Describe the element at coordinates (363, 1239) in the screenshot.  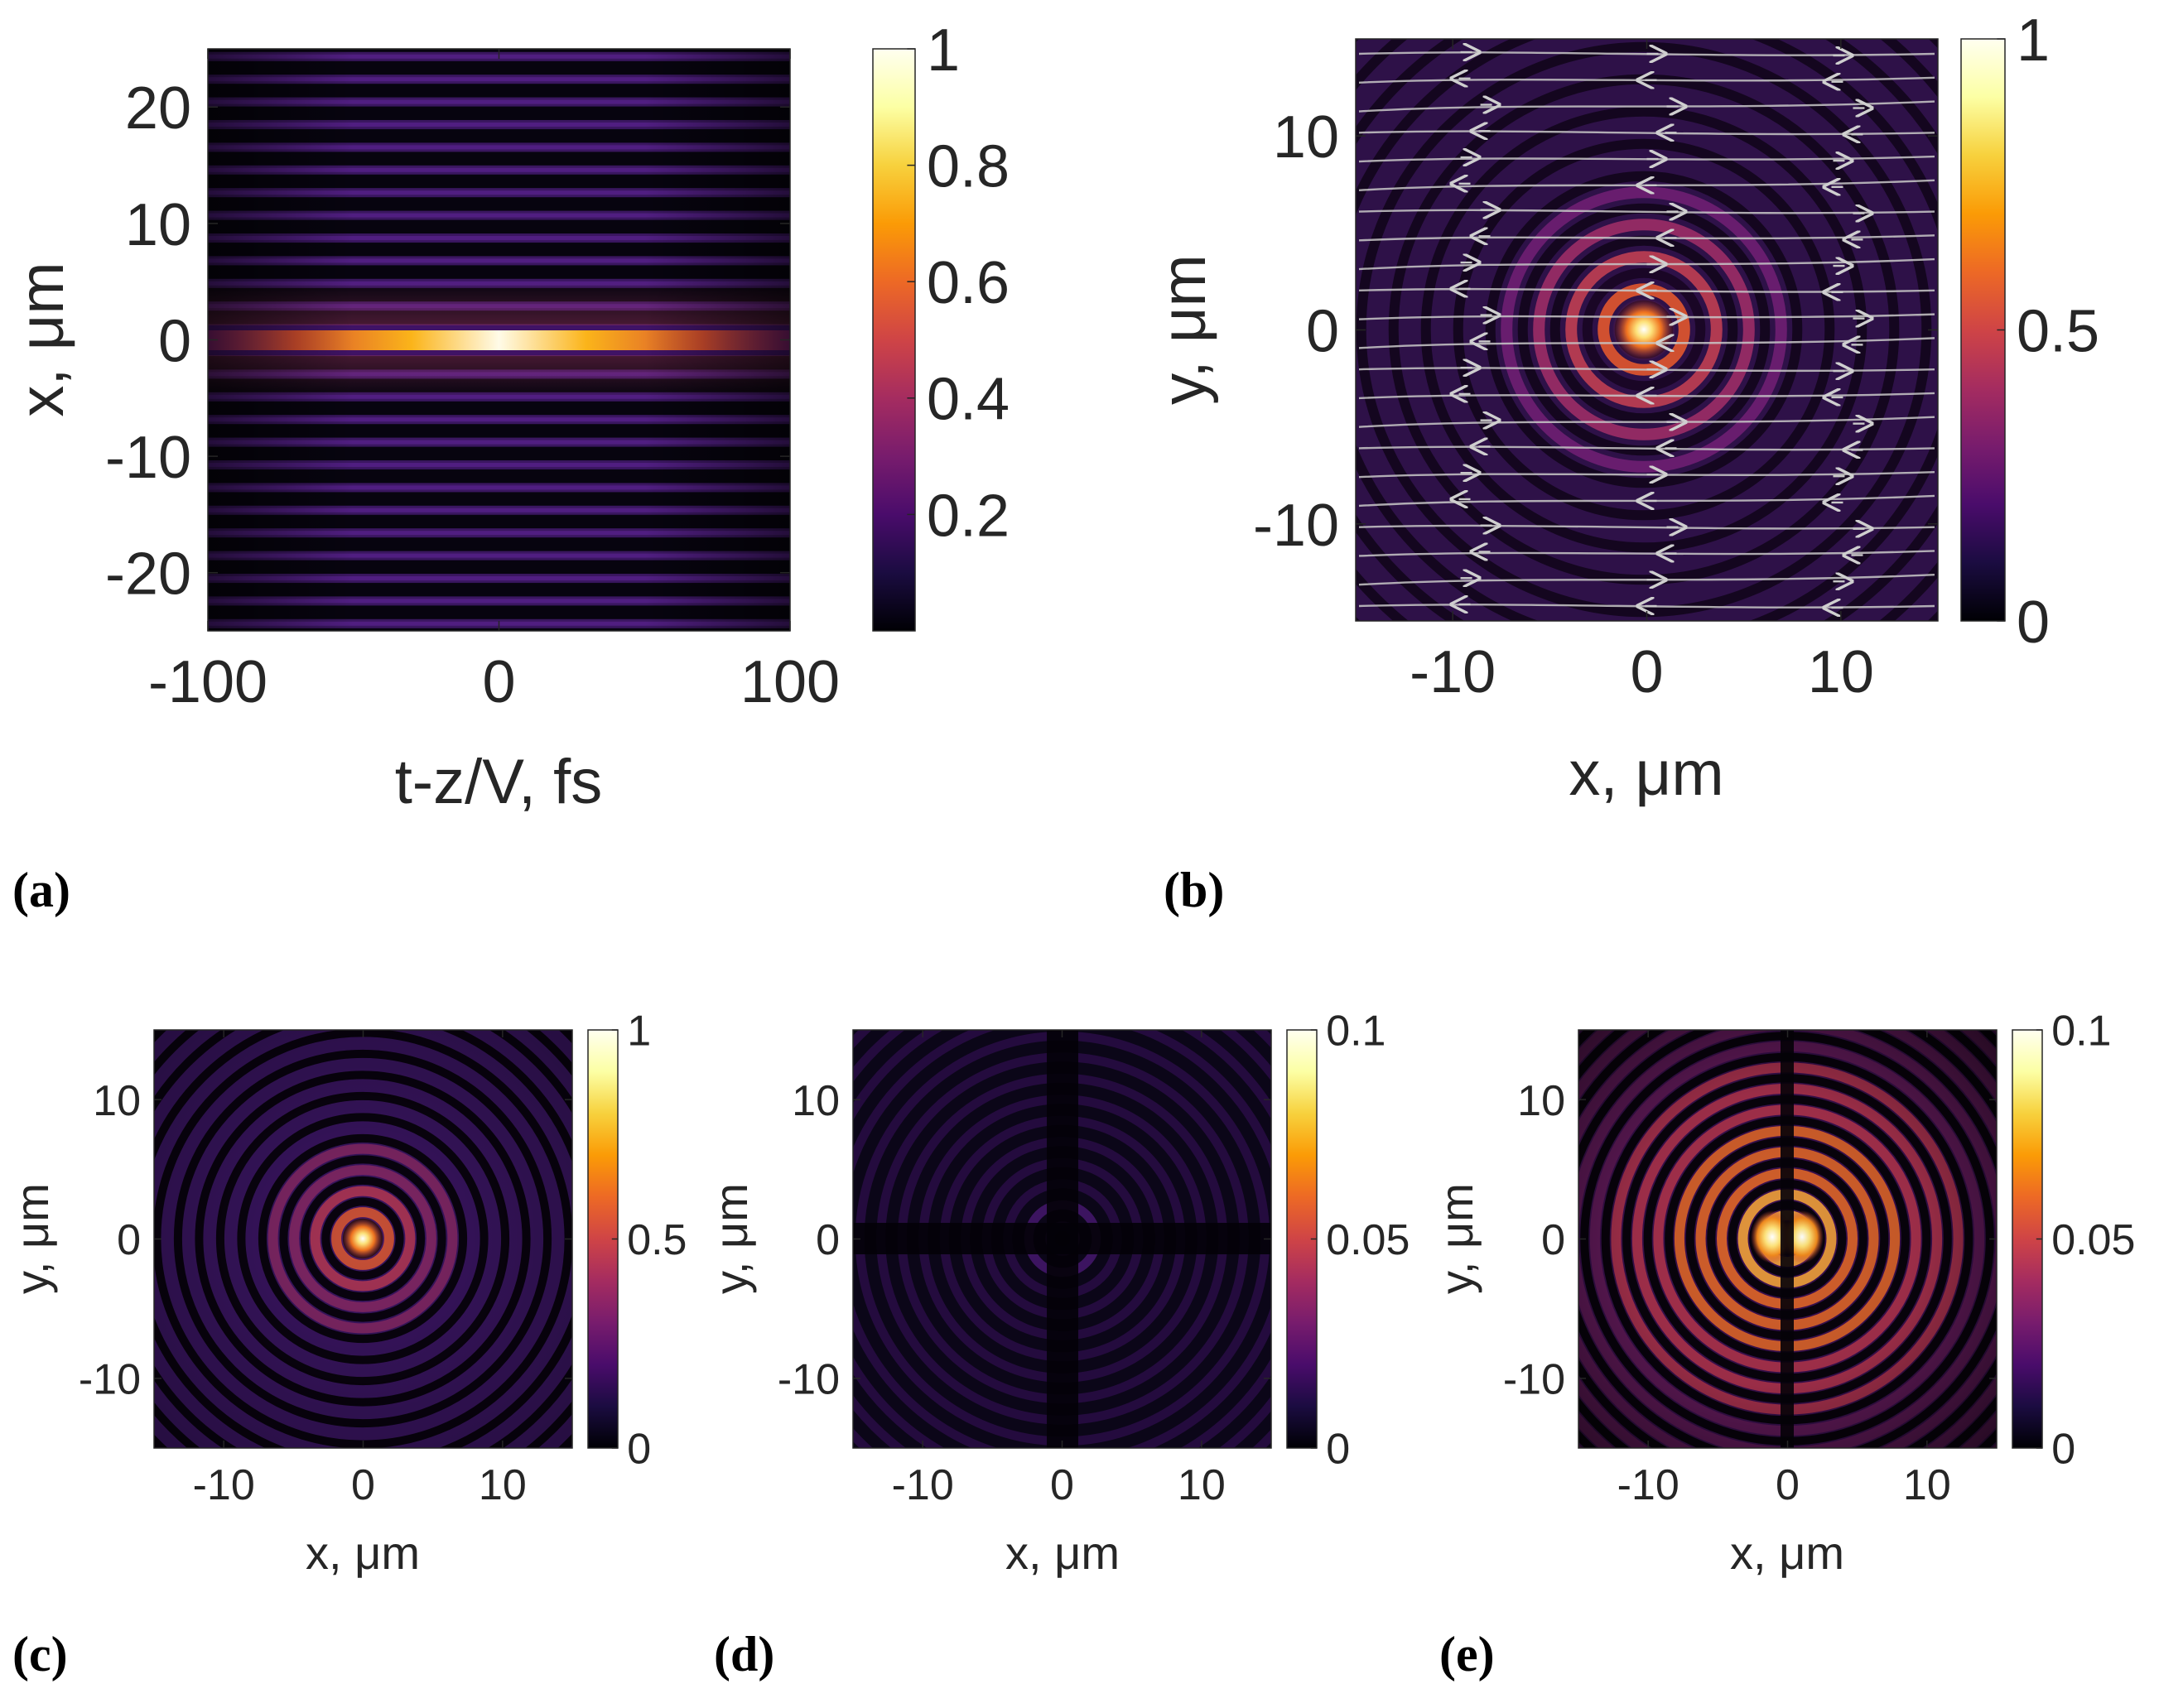
I see `heatmap-c` at that location.